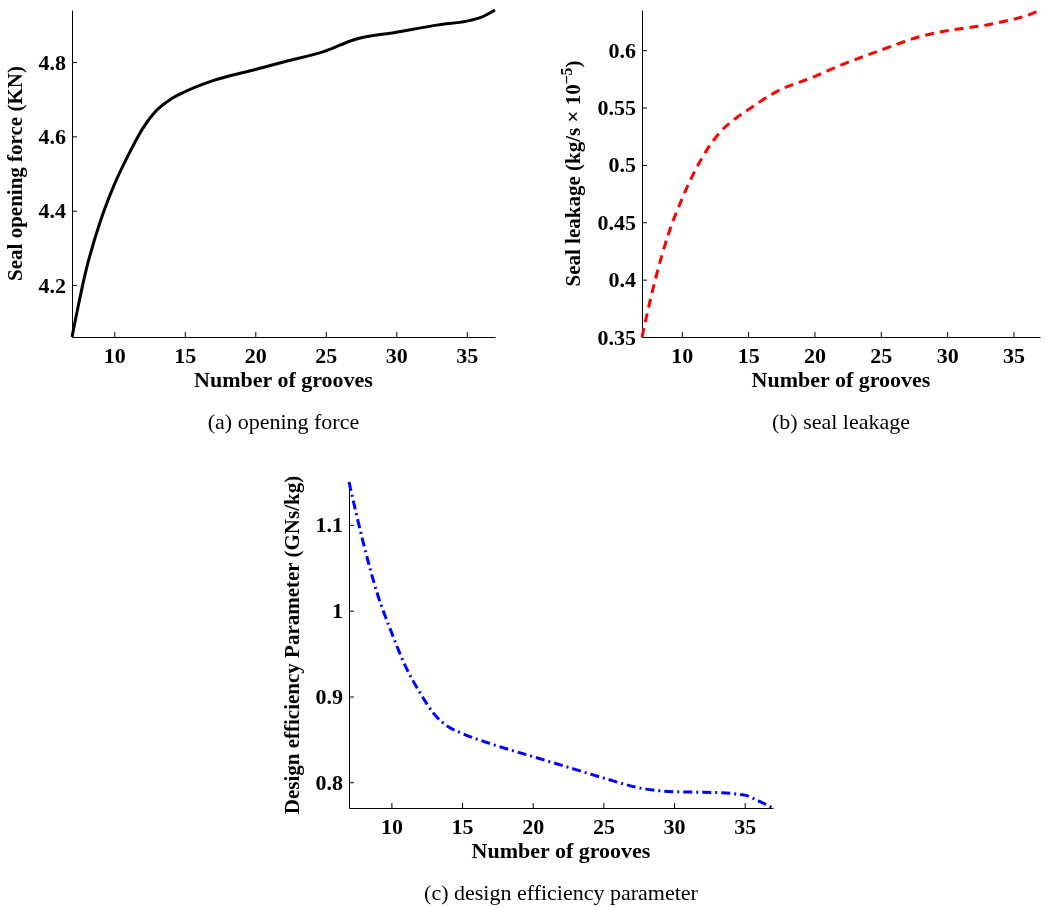  Describe the element at coordinates (616, 337) in the screenshot. I see `y-tick-label: 0.35` at that location.